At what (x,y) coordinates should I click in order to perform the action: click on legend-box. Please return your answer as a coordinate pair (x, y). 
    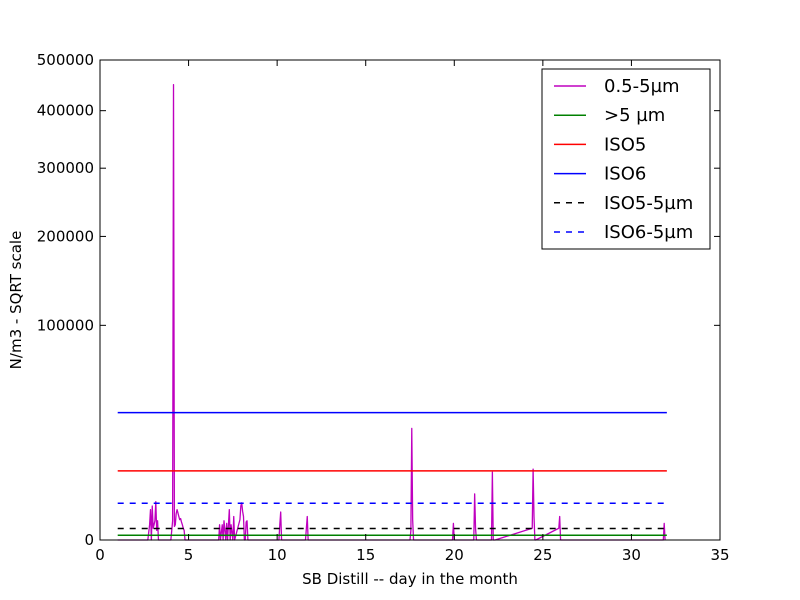
    Looking at the image, I should click on (626, 159).